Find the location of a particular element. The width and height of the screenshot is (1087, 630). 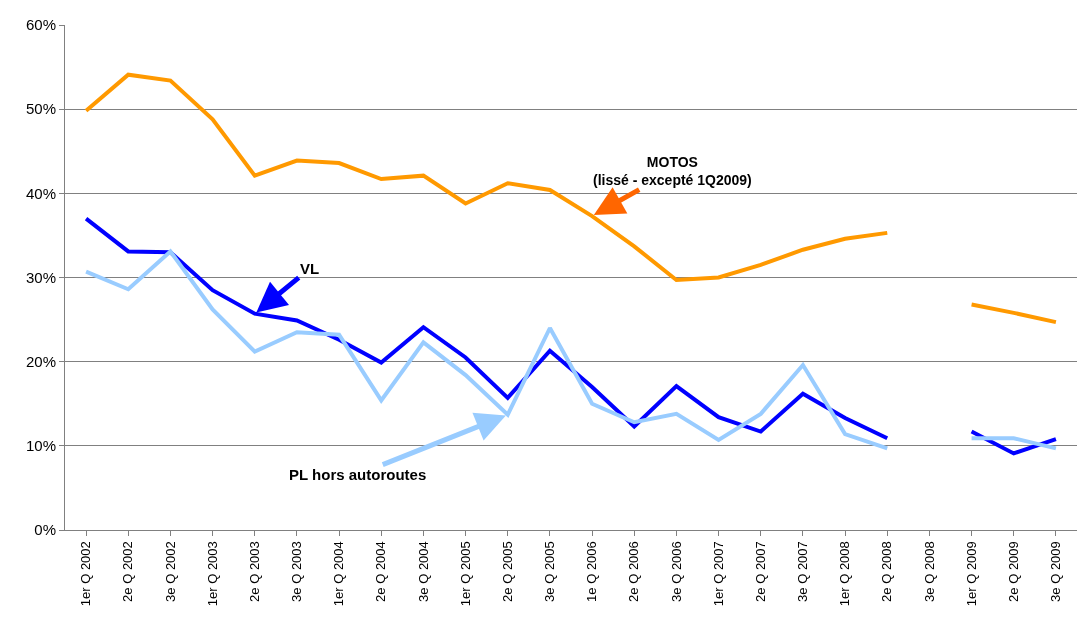

x-tick-label: 2e Q 2008 is located at coordinates (887, 571).